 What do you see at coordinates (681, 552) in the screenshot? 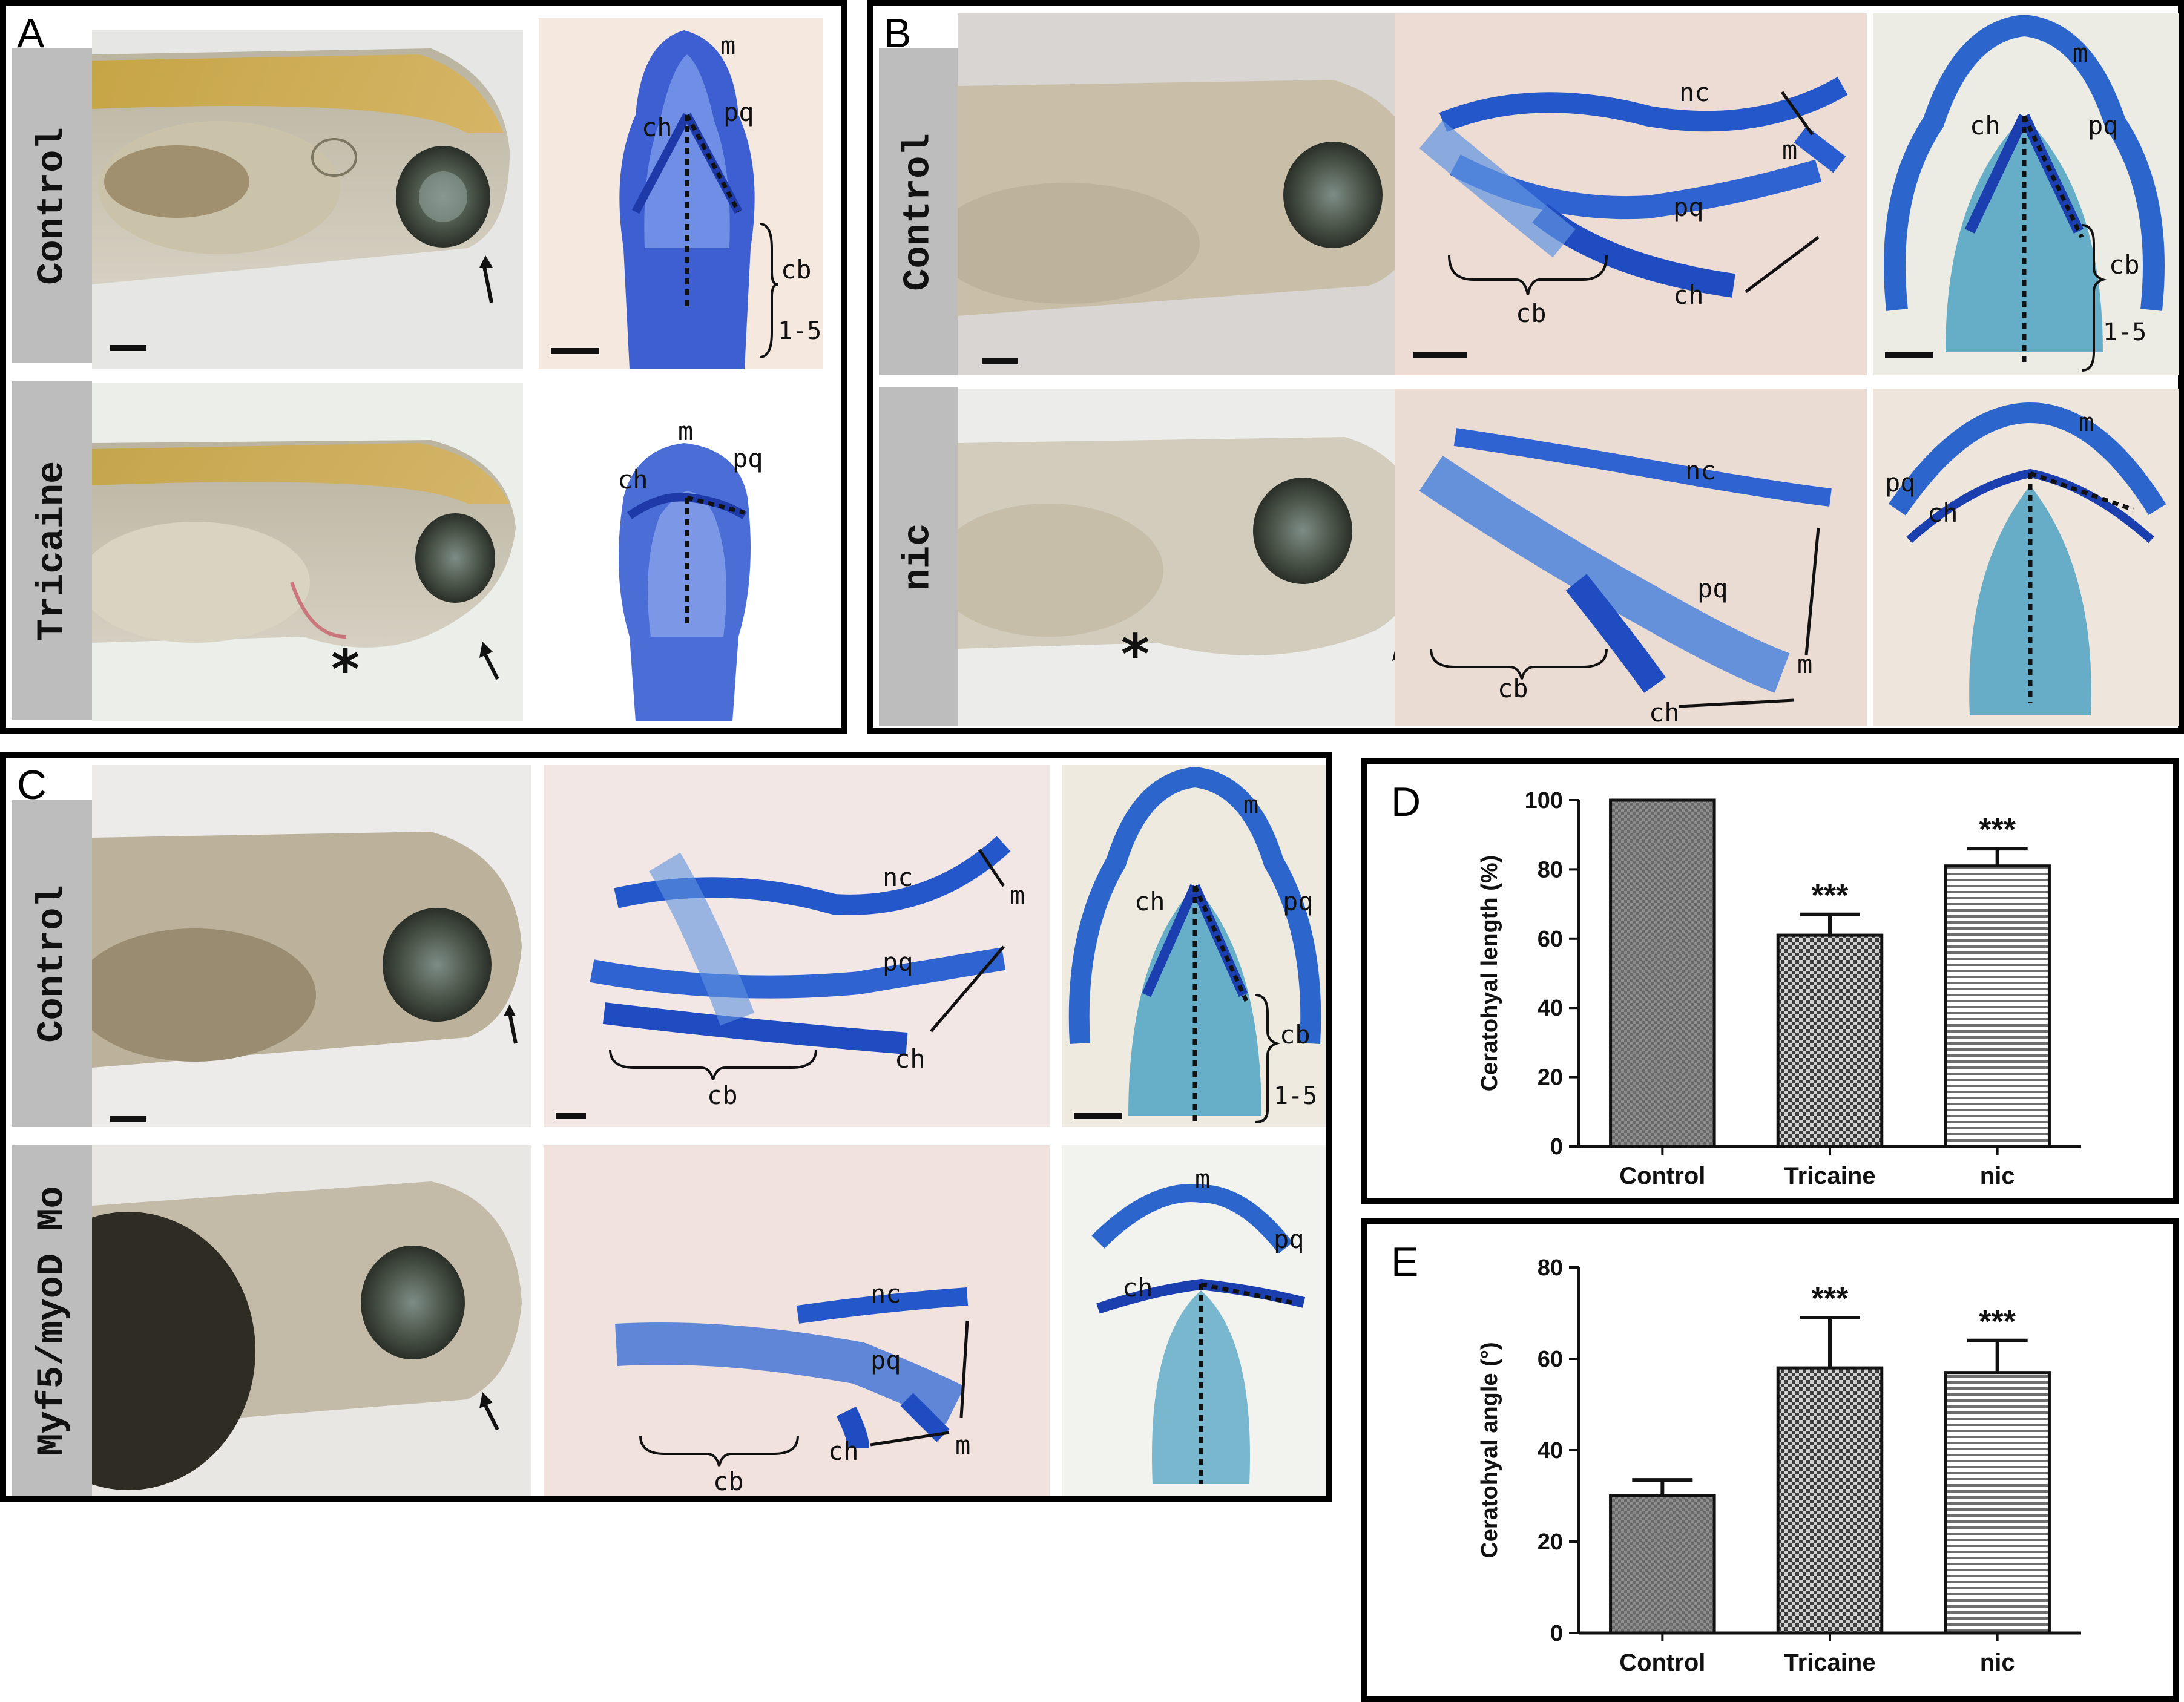
I see `cartilage-ventral-tricaine: m pq ch` at bounding box center [681, 552].